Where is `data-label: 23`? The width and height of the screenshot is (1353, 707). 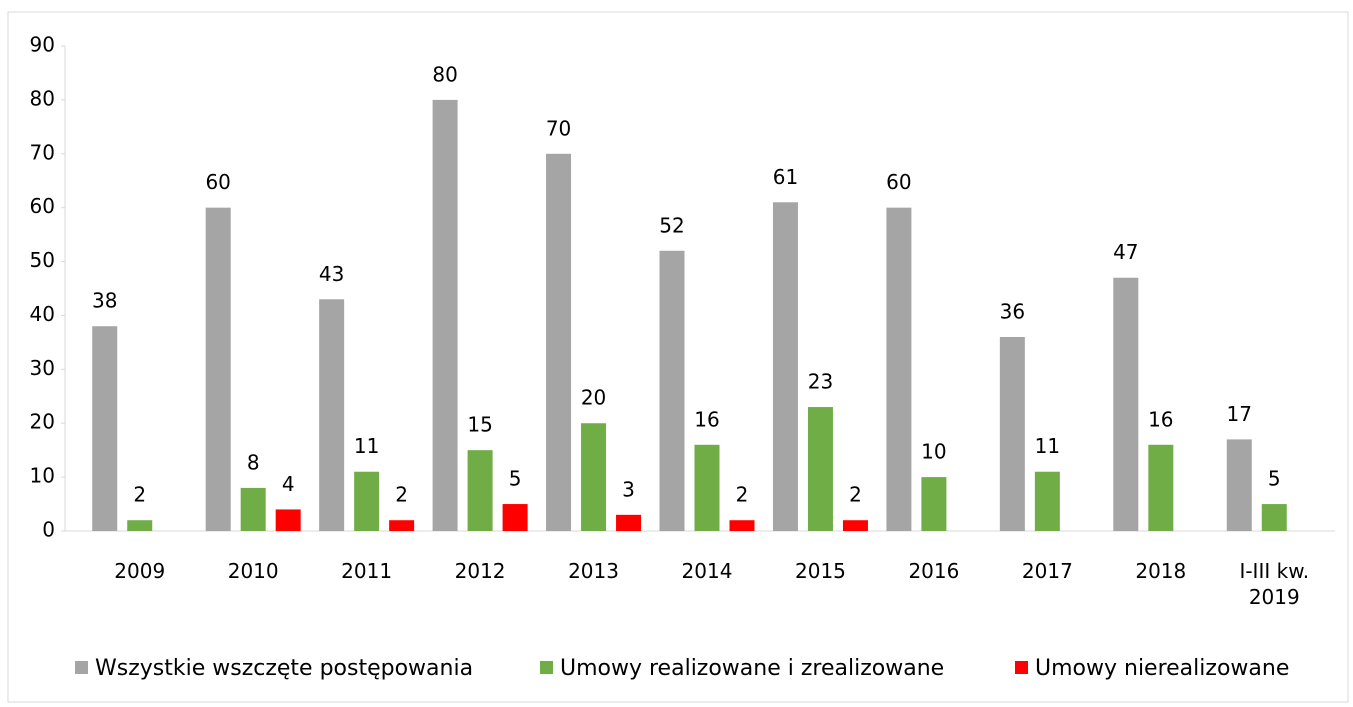
data-label: 23 is located at coordinates (820, 382).